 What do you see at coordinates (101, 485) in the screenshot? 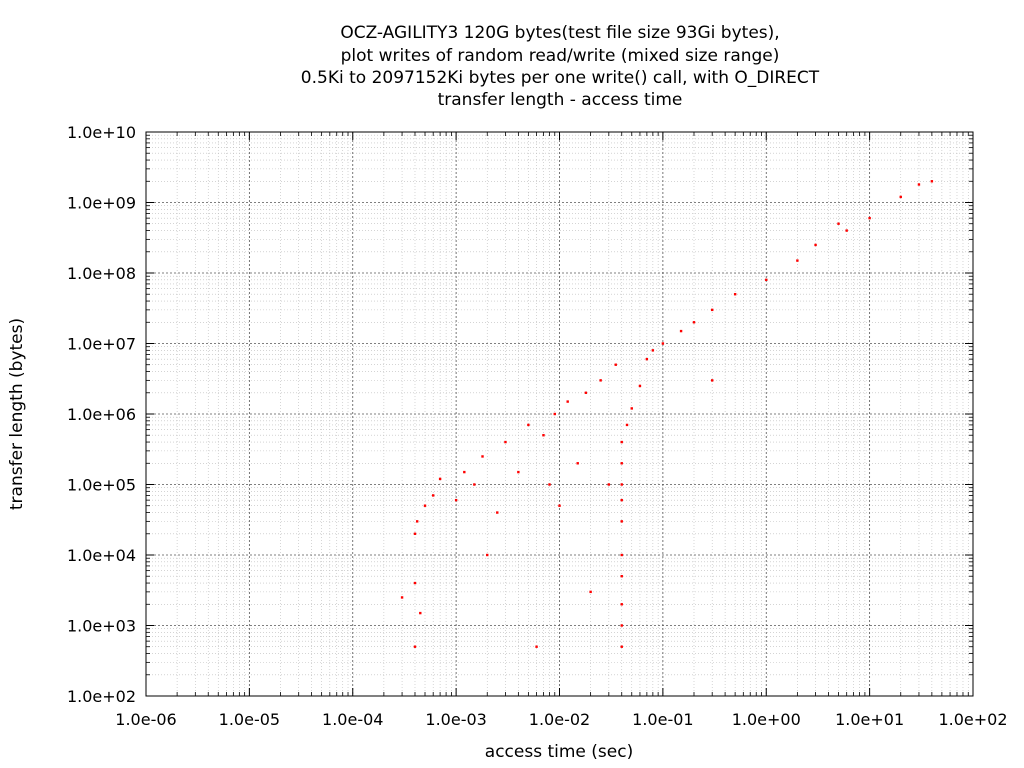
I see `y-tick-label: 1.0e+05` at bounding box center [101, 485].